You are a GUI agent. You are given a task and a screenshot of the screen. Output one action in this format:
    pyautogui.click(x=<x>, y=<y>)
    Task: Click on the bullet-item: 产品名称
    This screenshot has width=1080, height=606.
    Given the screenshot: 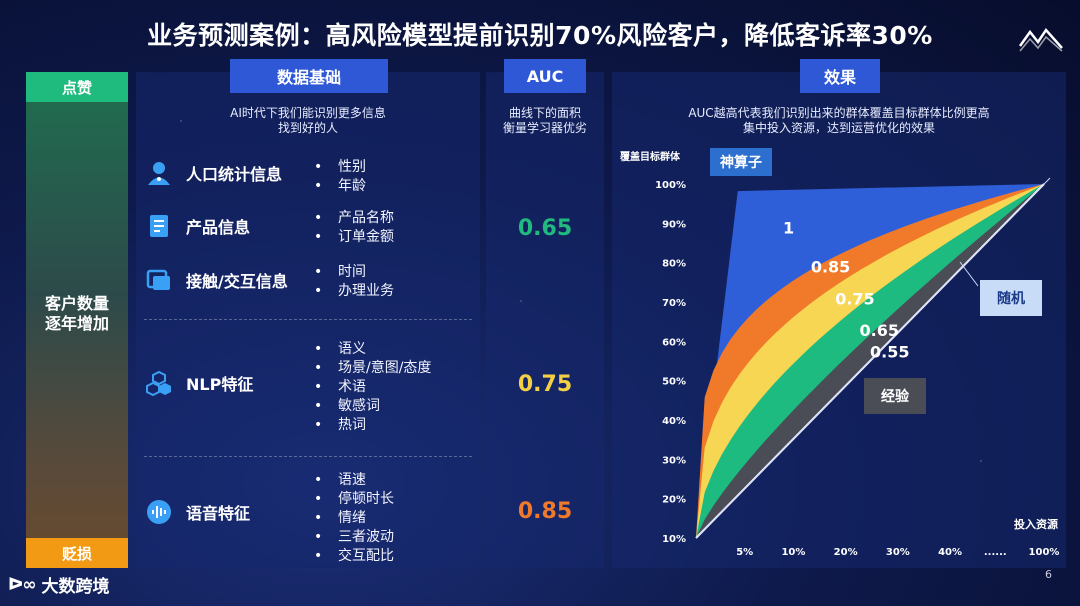 What is the action you would take?
    pyautogui.click(x=354, y=218)
    